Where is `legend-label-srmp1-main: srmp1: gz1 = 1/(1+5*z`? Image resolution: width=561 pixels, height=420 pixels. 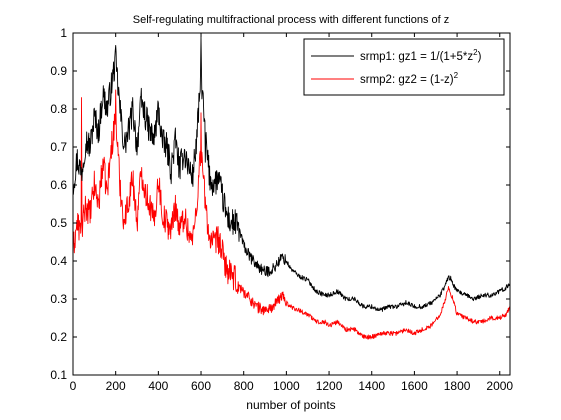 legend-label-srmp1-main: srmp1: gz1 = 1/(1+5*z is located at coordinates (416, 57).